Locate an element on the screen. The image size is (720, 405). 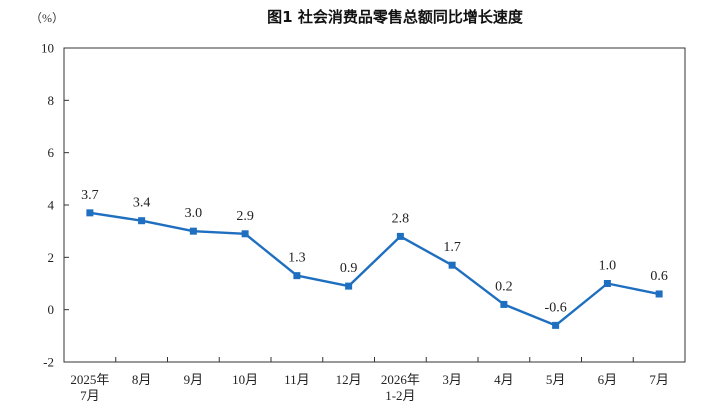
y-tick-label: 6 is located at coordinates (51, 152).